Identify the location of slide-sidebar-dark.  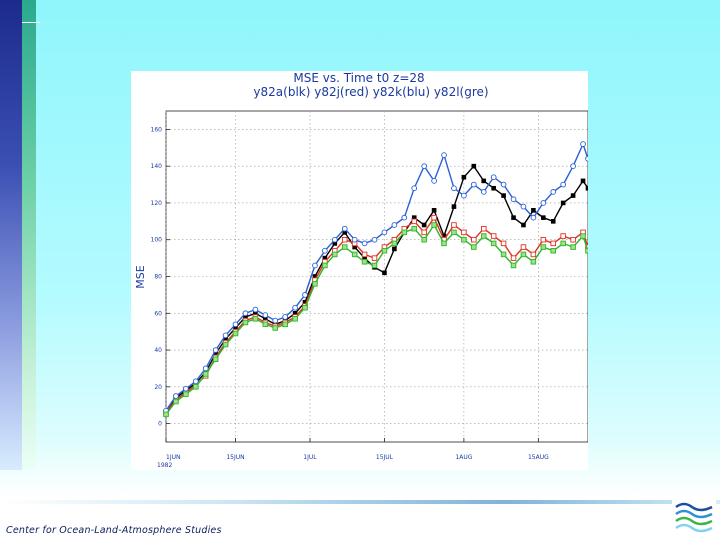
(11, 235).